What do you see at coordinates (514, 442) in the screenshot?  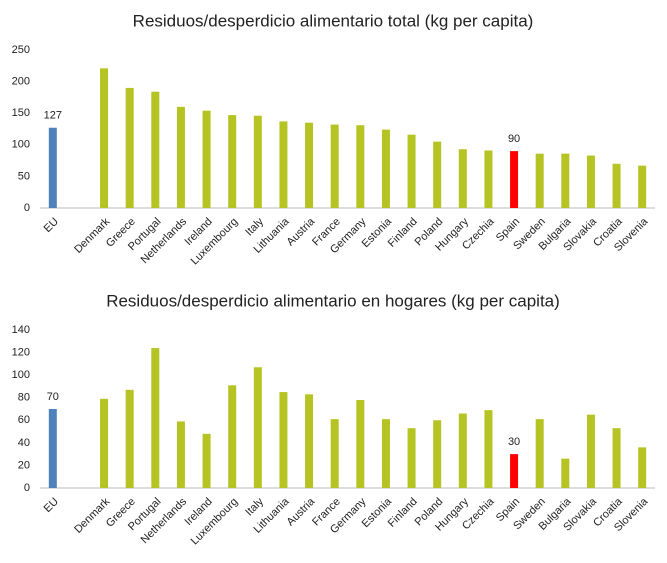 I see `data-label: 30` at bounding box center [514, 442].